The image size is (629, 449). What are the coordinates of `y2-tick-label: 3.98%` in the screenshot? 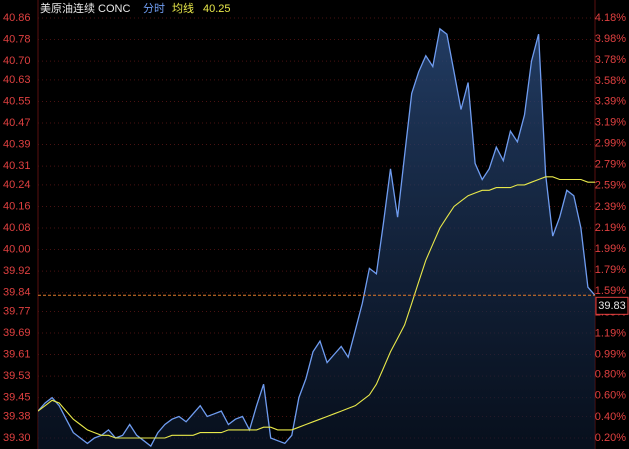 It's located at (610, 39).